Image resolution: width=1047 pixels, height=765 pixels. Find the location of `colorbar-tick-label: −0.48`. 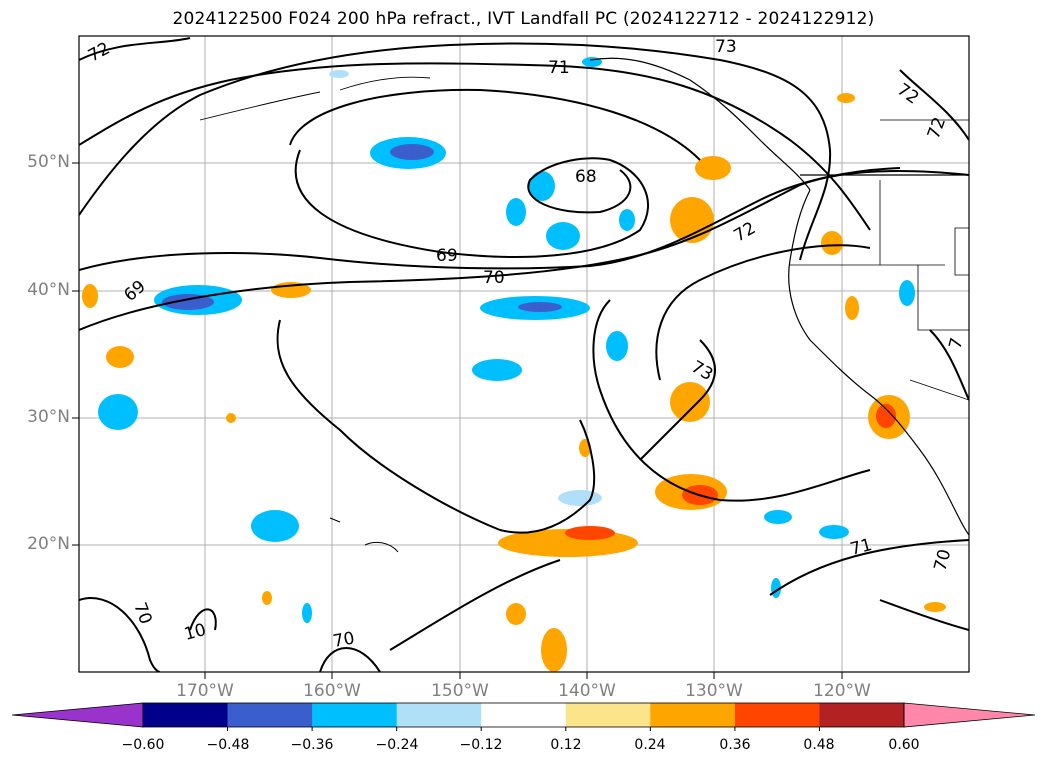

colorbar-tick-label: −0.48 is located at coordinates (228, 745).